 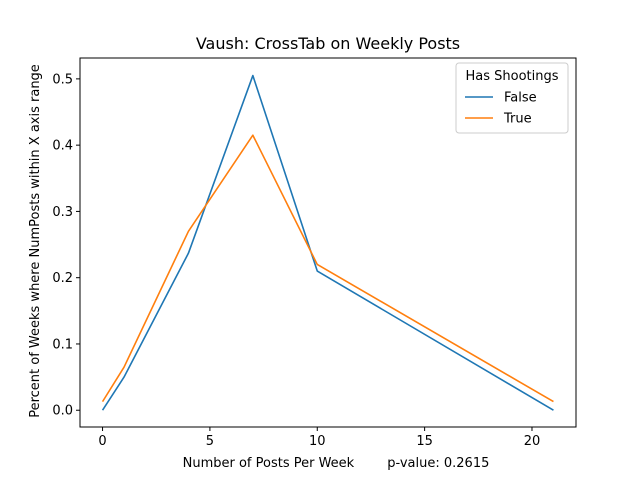 What do you see at coordinates (317, 441) in the screenshot?
I see `x-tick-label: 10` at bounding box center [317, 441].